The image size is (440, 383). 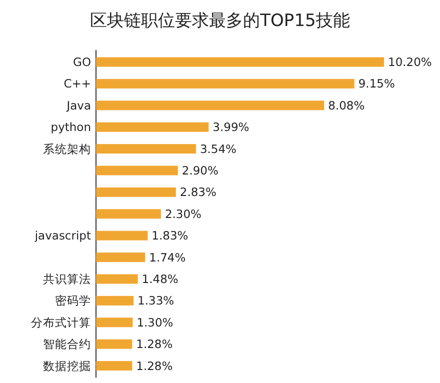 I want to click on data-label: 8.08%, so click(x=346, y=105).